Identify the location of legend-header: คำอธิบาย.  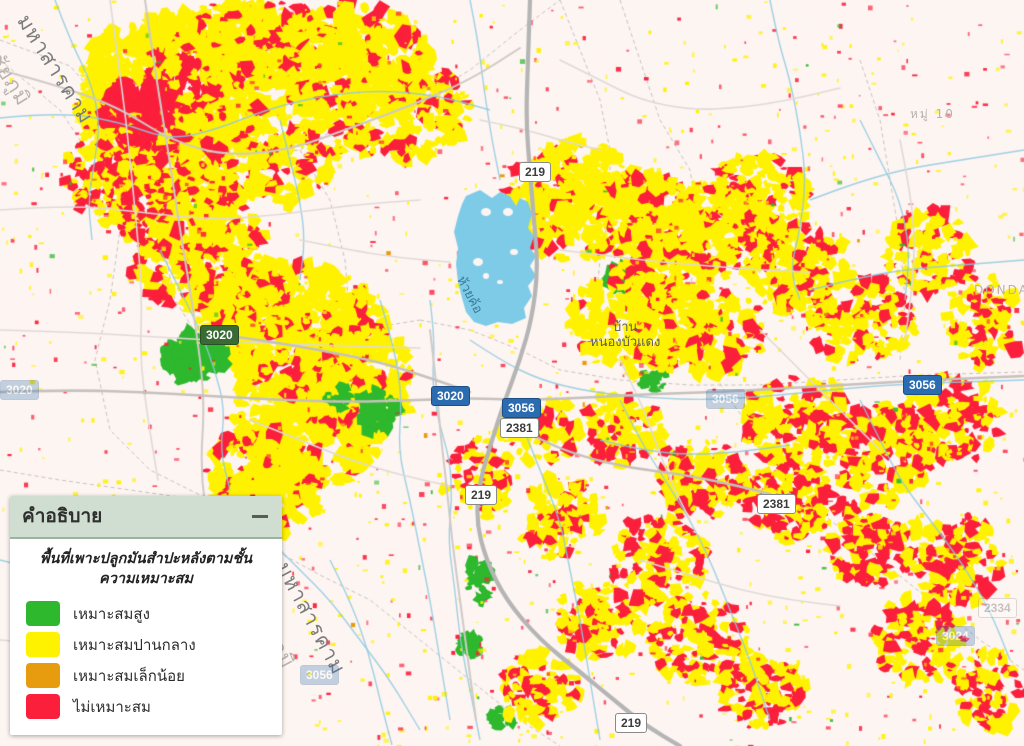
(146, 517).